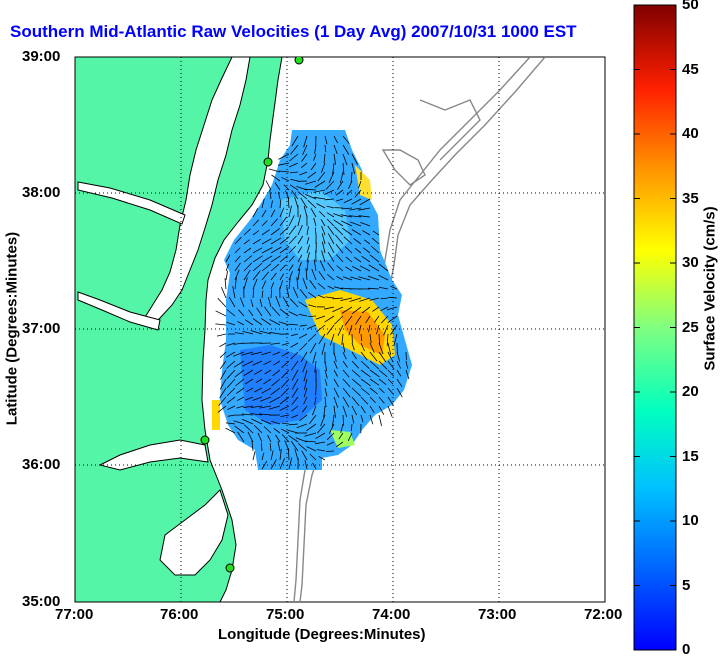  What do you see at coordinates (194, 532) in the screenshot?
I see `pamlico-sound` at bounding box center [194, 532].